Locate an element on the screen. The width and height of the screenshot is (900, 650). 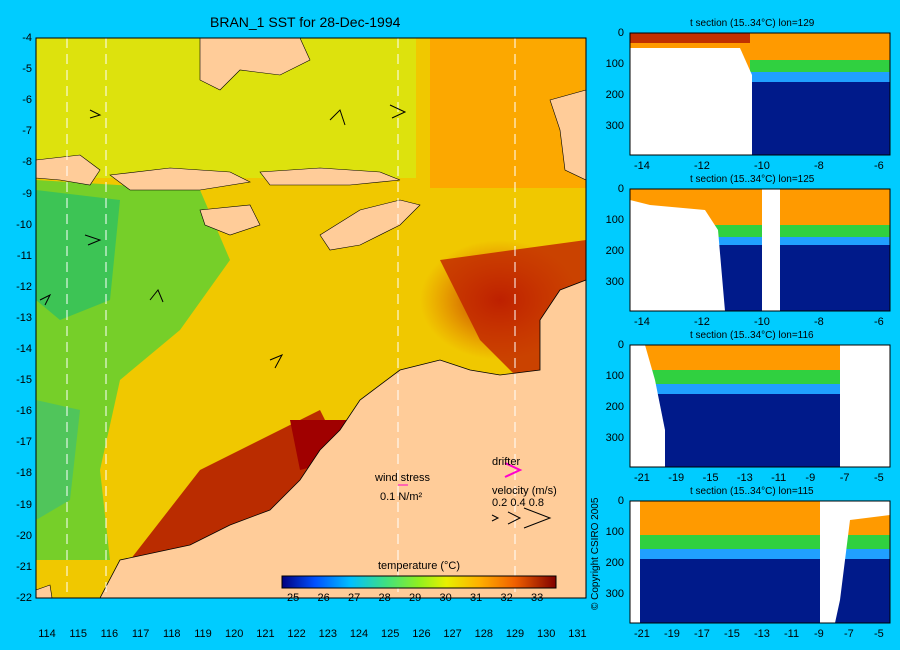
drifter-icon is located at coordinates (513, 470).